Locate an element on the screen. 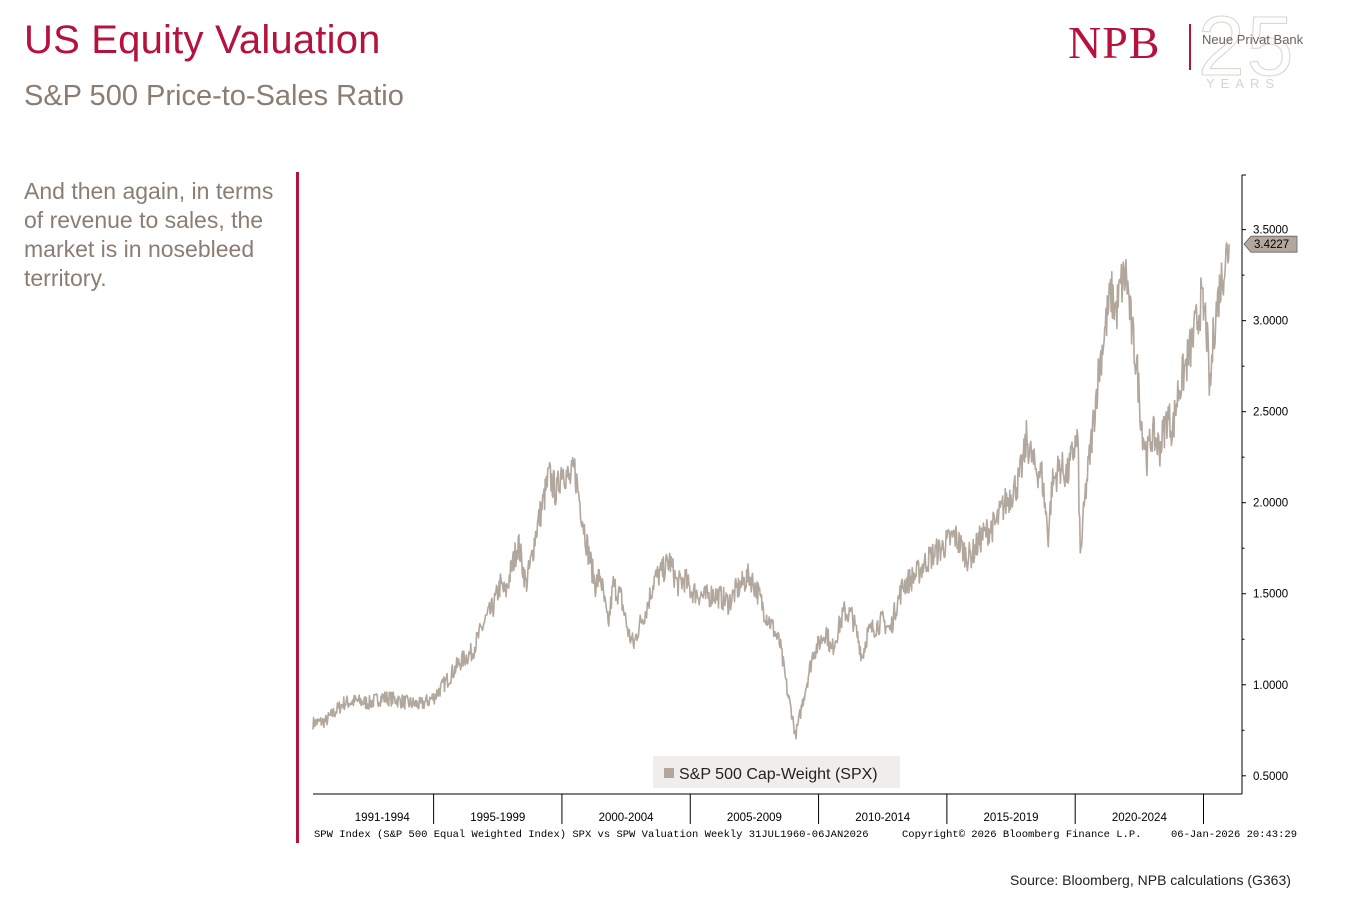  logo-wordmark: NPB is located at coordinates (1114, 42).